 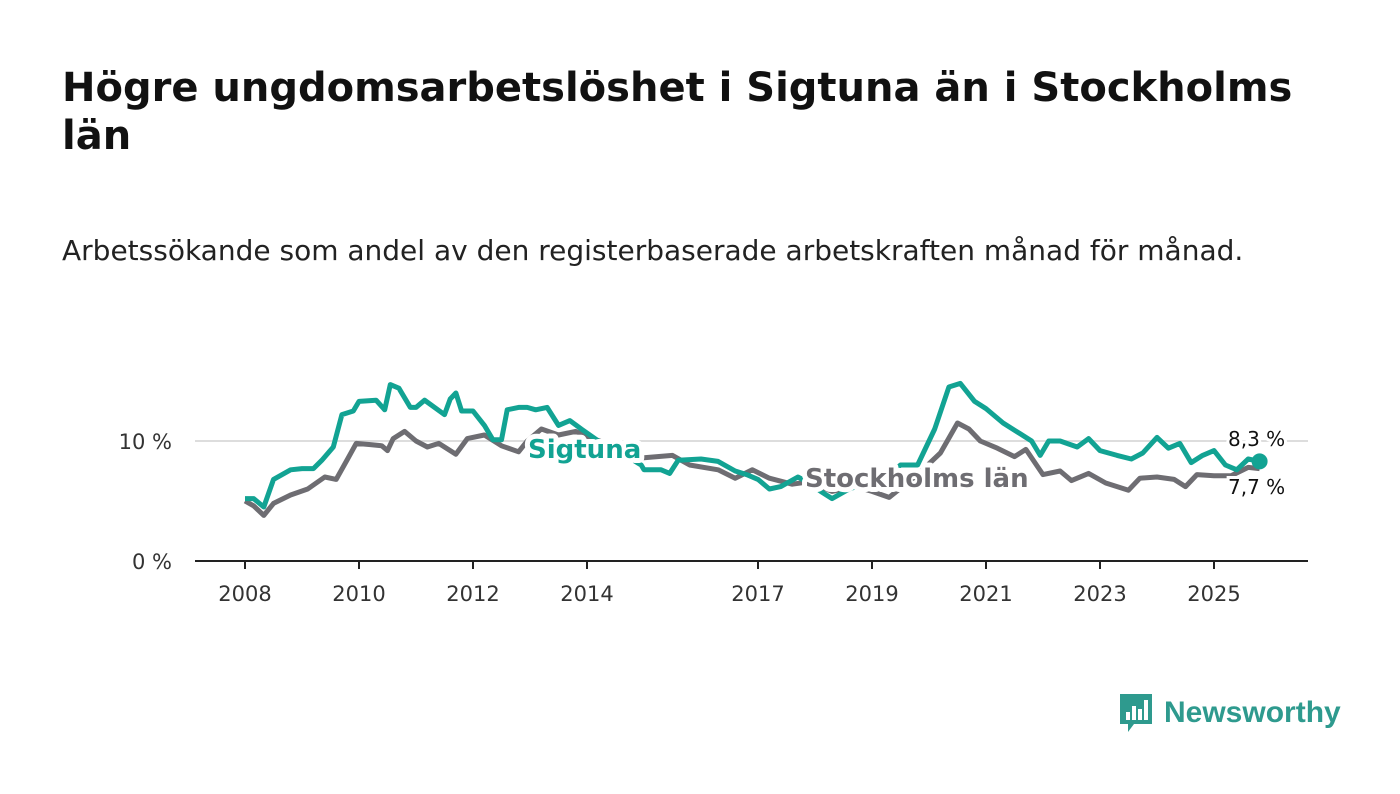 What do you see at coordinates (358, 594) in the screenshot?
I see `x-tick-label: 2010` at bounding box center [358, 594].